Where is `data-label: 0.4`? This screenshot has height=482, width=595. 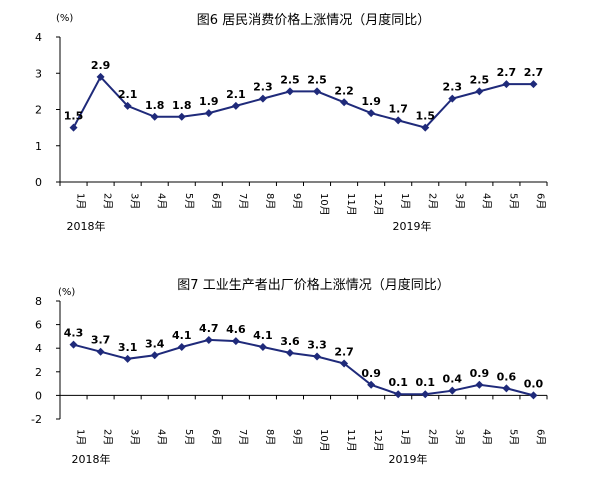 data-label: 0.4 is located at coordinates (453, 379).